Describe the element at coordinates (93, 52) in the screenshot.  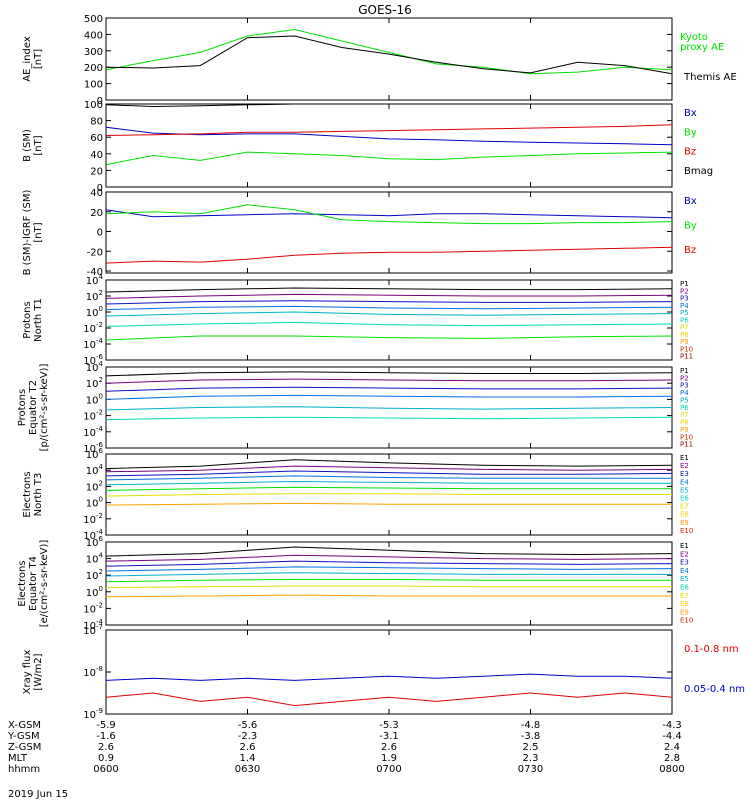
I see `y-tick-label: 300` at that location.